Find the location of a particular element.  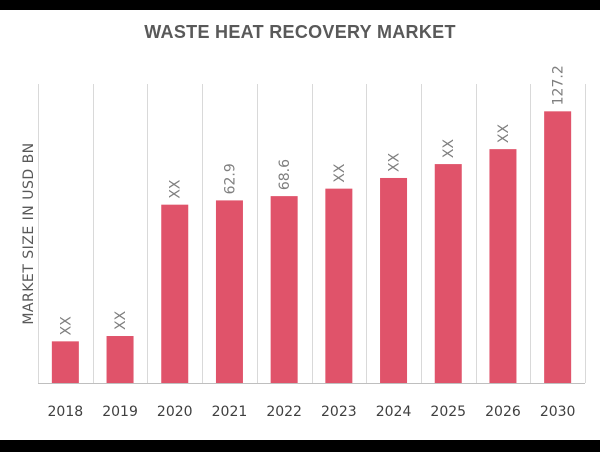

bar-2030 is located at coordinates (558, 247).